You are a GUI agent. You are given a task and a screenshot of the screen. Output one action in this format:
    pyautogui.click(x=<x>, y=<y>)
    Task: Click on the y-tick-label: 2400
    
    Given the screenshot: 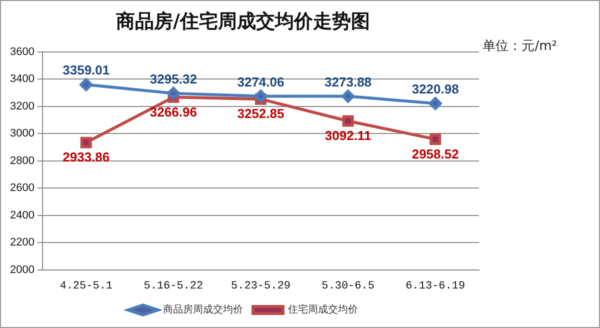 What is the action you would take?
    pyautogui.click(x=22, y=215)
    